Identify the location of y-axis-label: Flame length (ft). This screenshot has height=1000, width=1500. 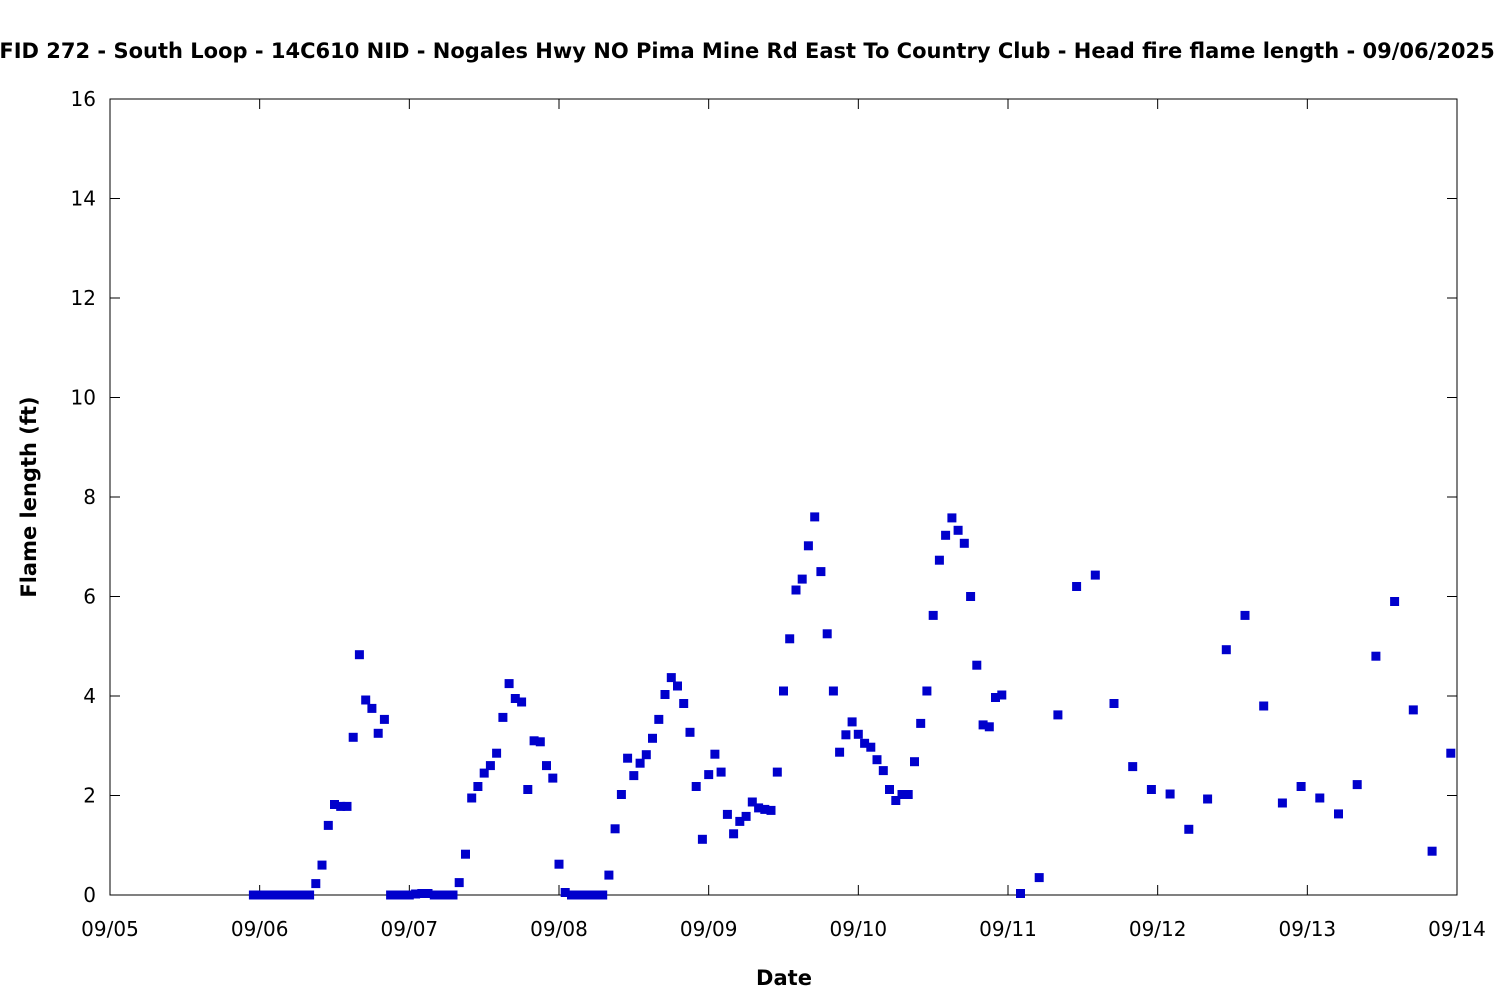
(29, 496).